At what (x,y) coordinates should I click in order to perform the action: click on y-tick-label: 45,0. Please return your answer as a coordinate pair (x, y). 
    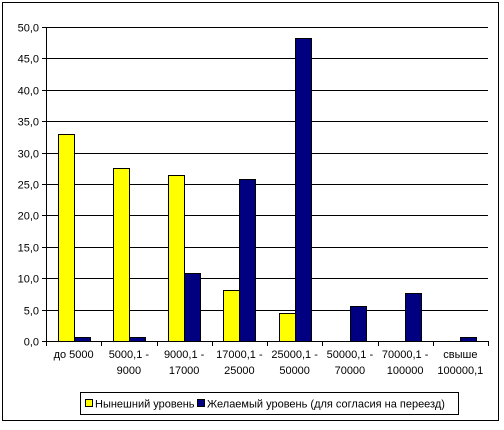
    Looking at the image, I should click on (28, 60).